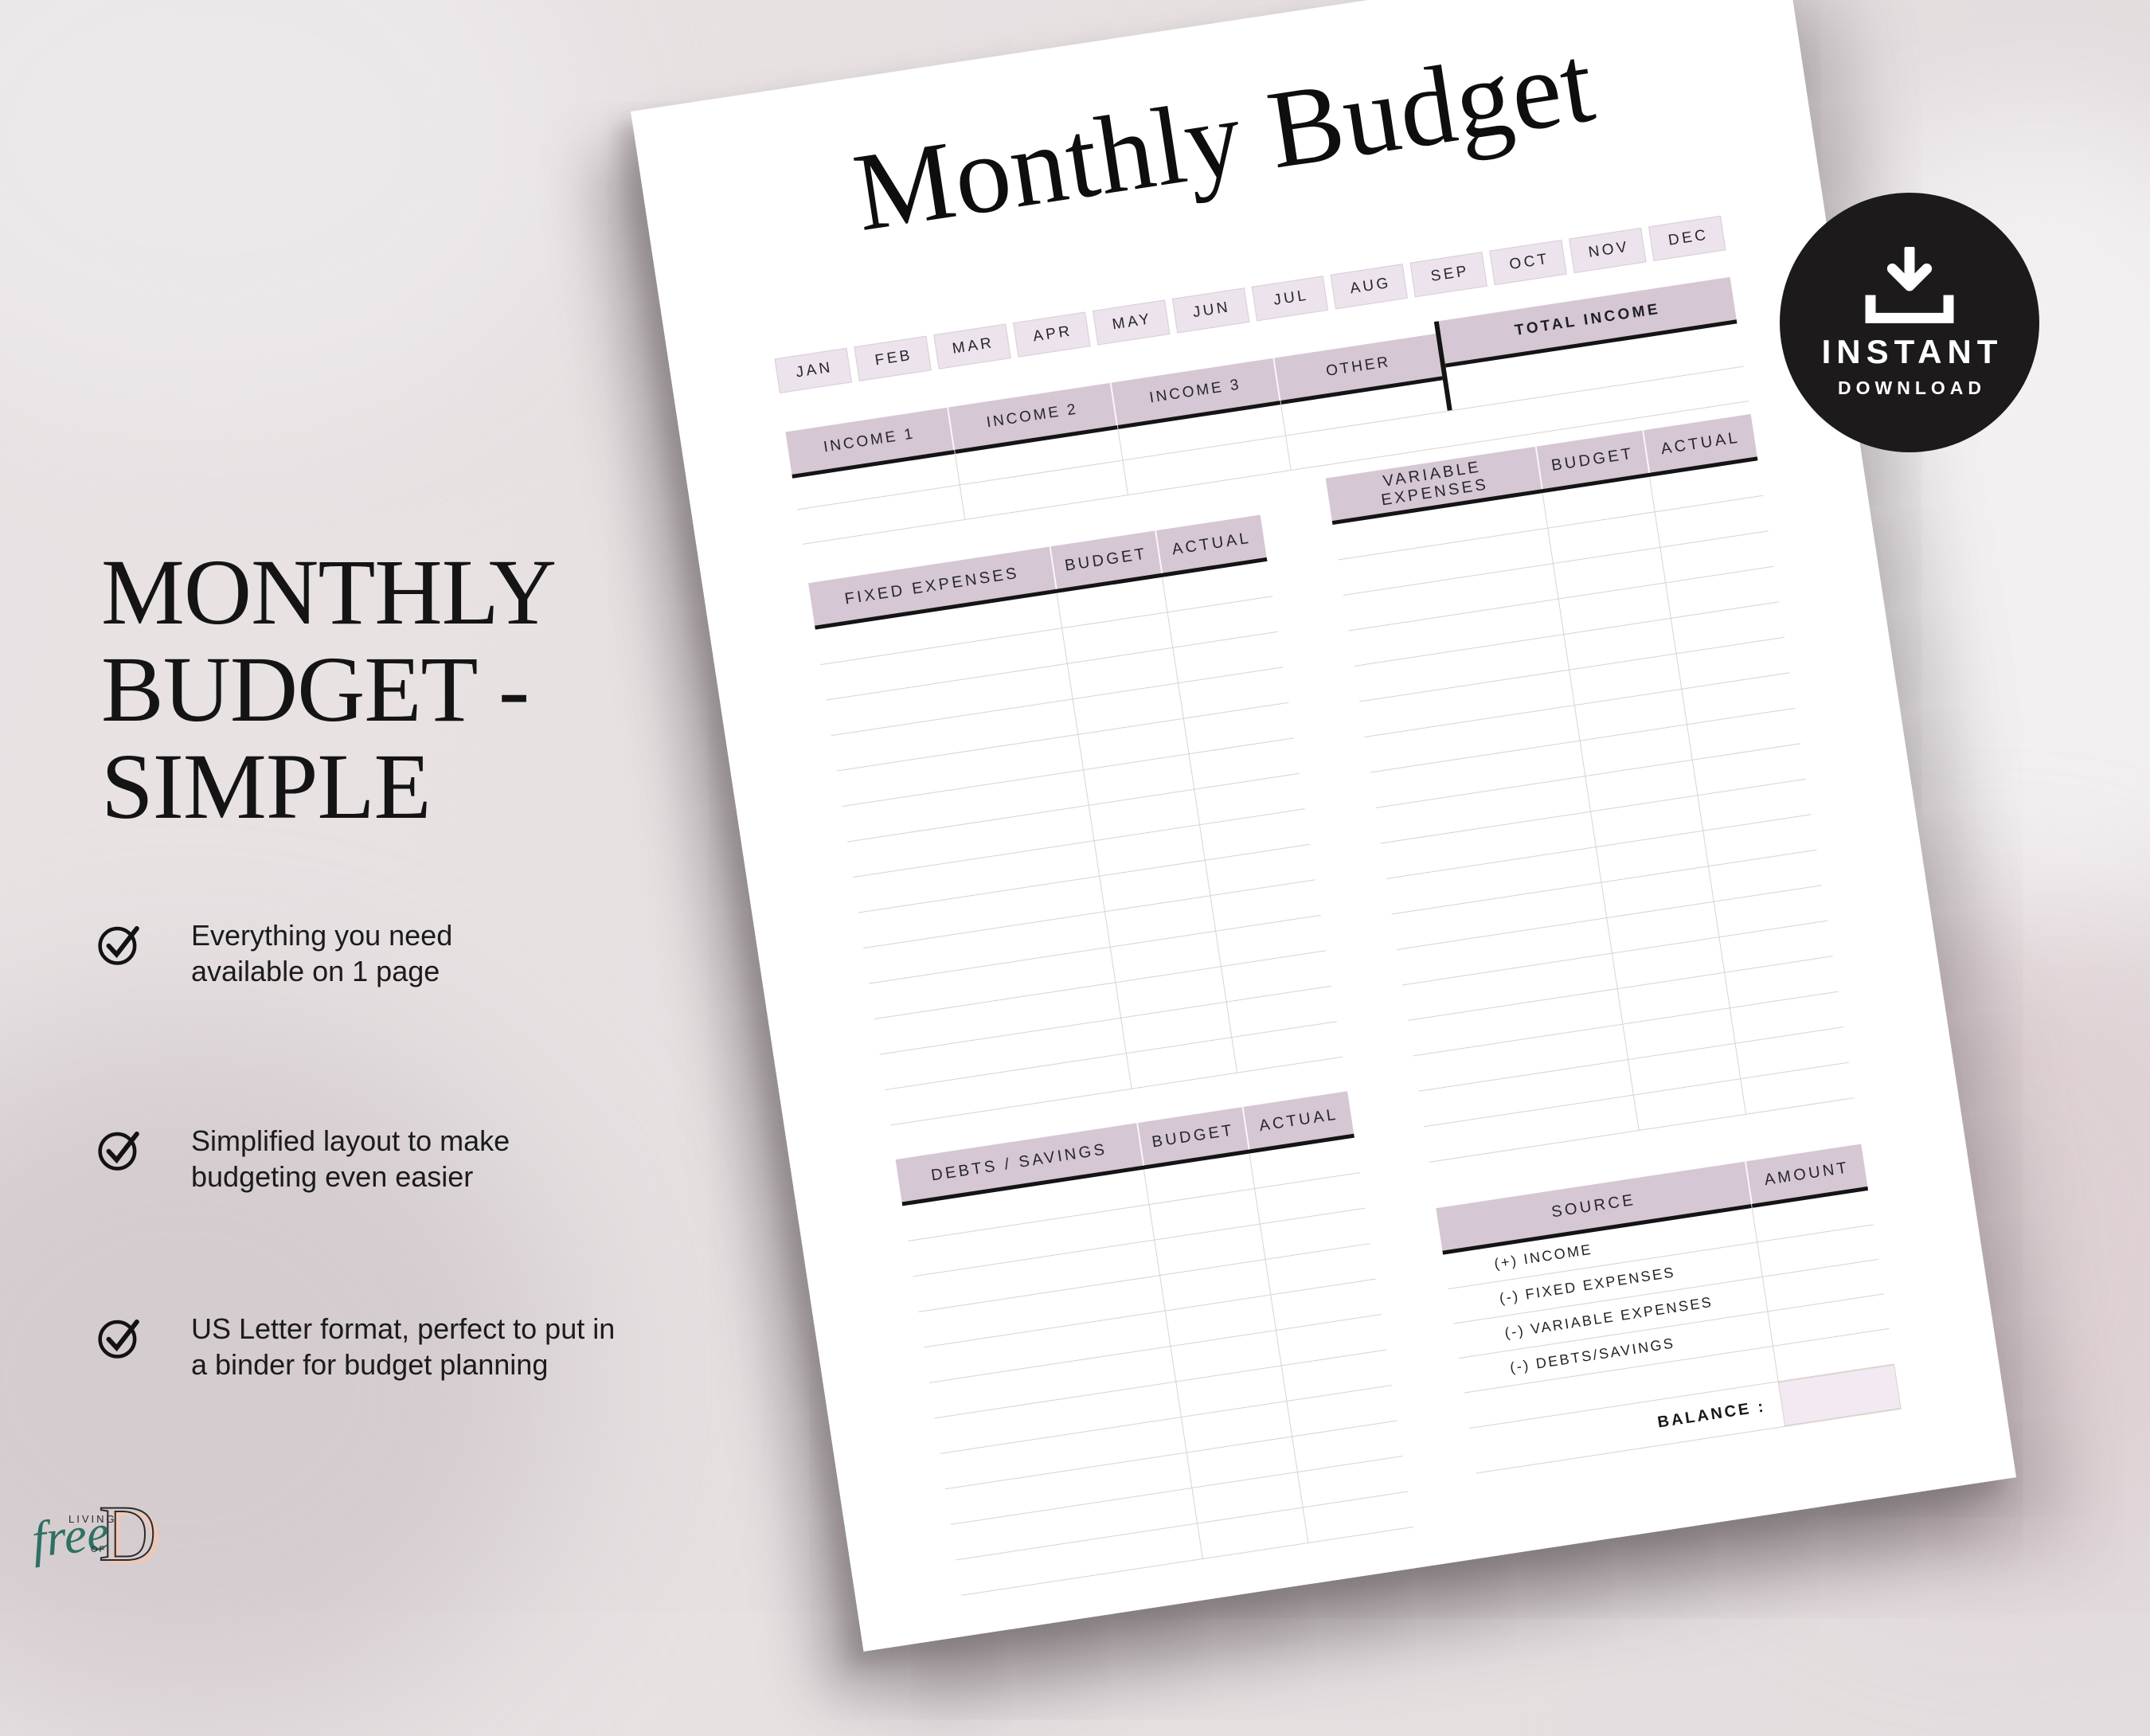 This screenshot has width=2150, height=1736. Describe the element at coordinates (70, 1536) in the screenshot. I see `logo-word-free: free` at that location.